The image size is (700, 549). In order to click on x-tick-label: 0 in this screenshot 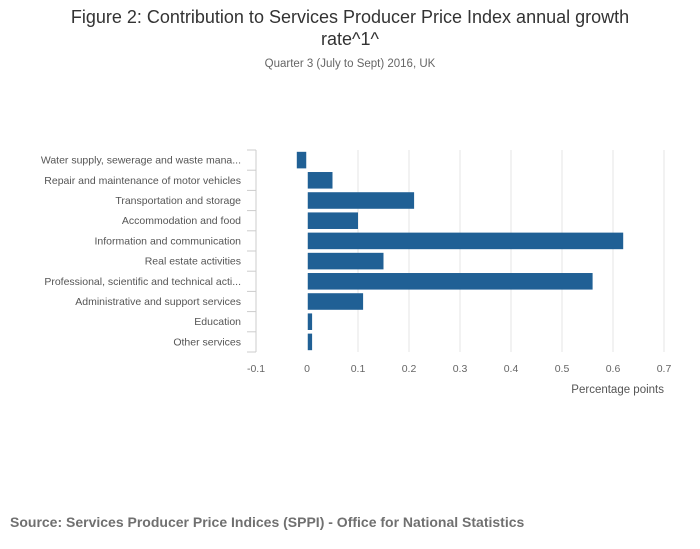, I will do `click(307, 369)`.